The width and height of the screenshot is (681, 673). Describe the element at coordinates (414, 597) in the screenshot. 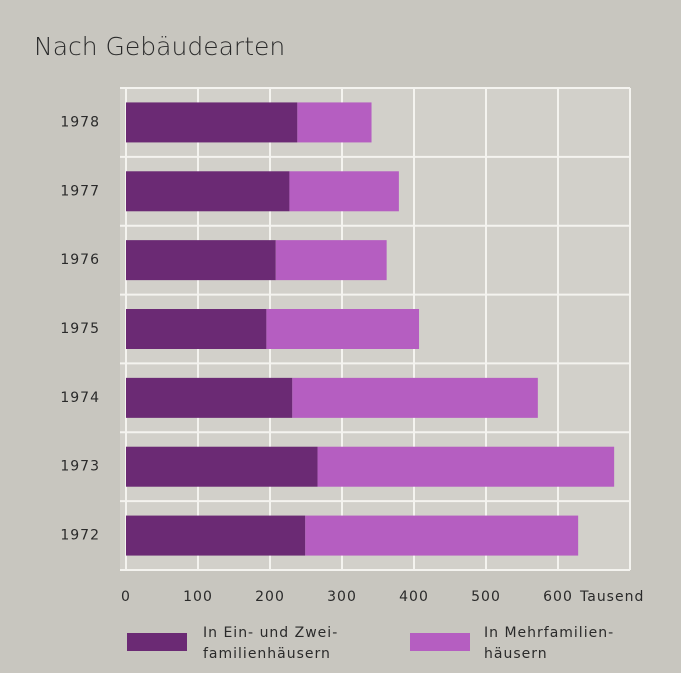

I see `x-tick-label: 400` at that location.